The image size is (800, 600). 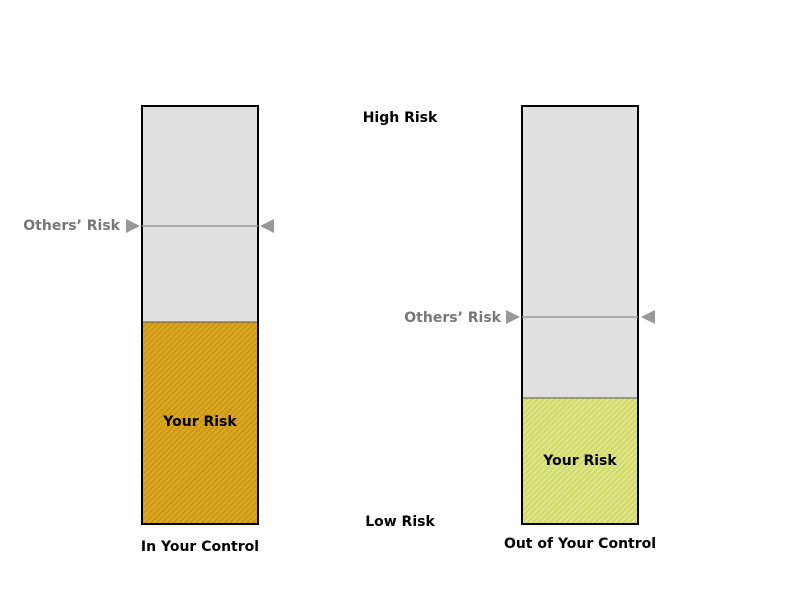 I want to click on column-frame-right, so click(x=580, y=315).